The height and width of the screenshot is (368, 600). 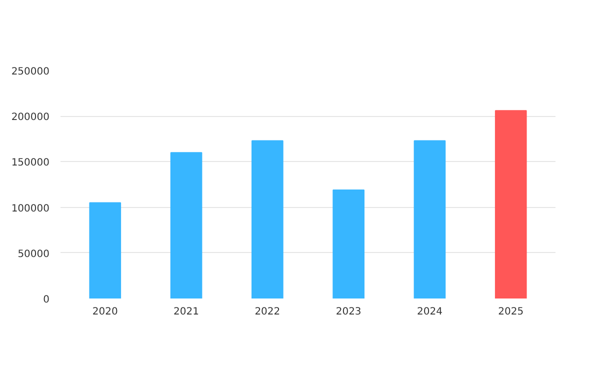 What do you see at coordinates (511, 312) in the screenshot?
I see `x-tick-label: 2025` at bounding box center [511, 312].